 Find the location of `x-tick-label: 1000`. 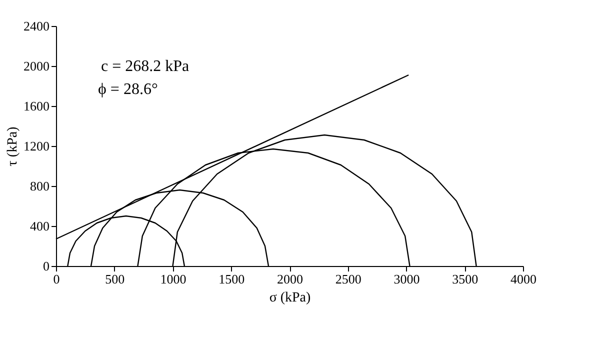

x-tick-label: 1000 is located at coordinates (173, 279).